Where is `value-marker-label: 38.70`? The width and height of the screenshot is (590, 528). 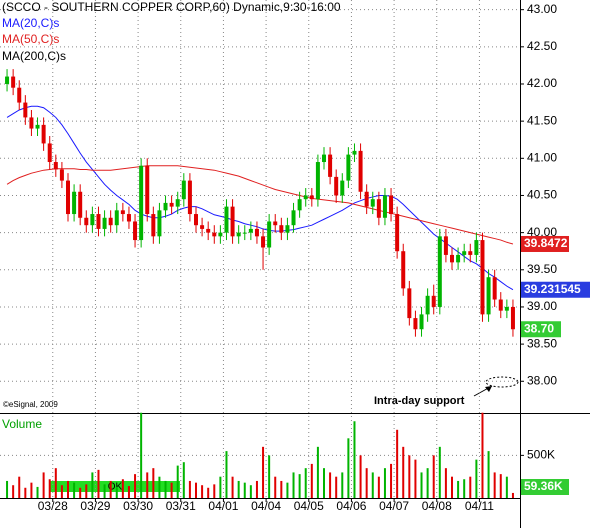 value-marker-label: 38.70 is located at coordinates (539, 328).